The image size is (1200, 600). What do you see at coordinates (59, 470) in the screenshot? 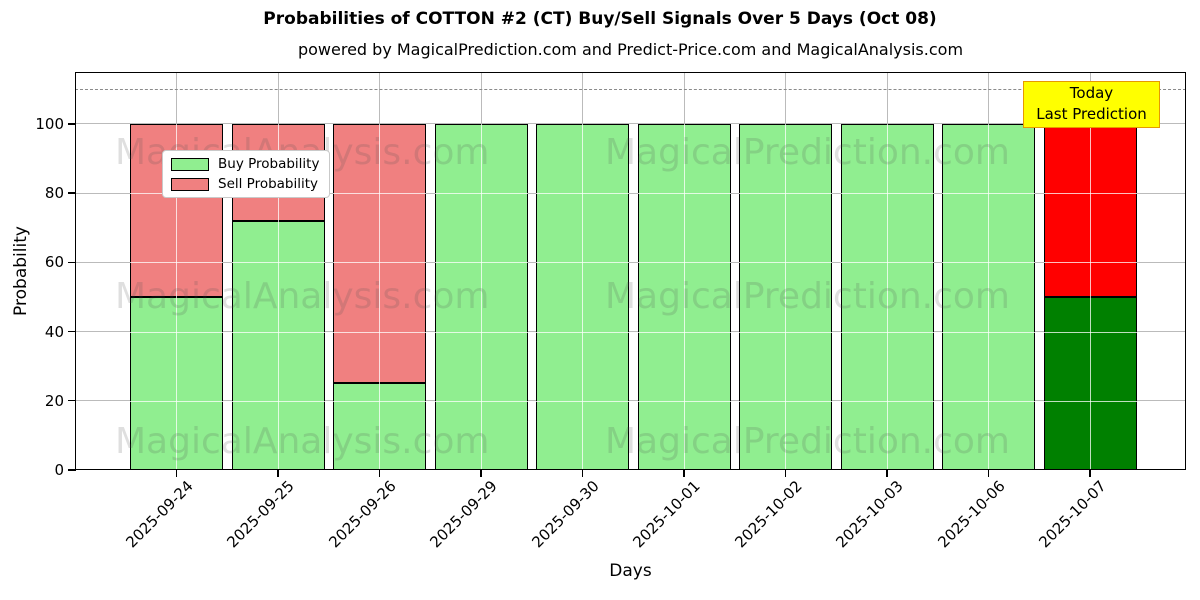
I see `y-tick-label: 0` at bounding box center [59, 470].